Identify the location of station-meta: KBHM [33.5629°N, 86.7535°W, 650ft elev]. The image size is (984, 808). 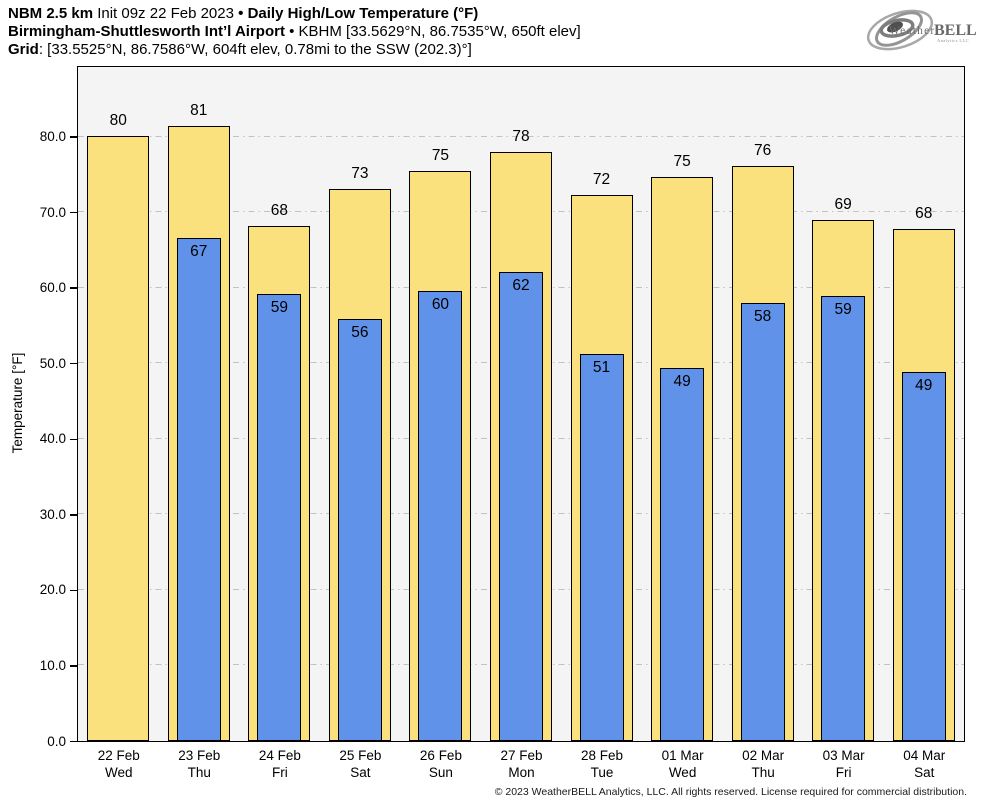
(439, 31).